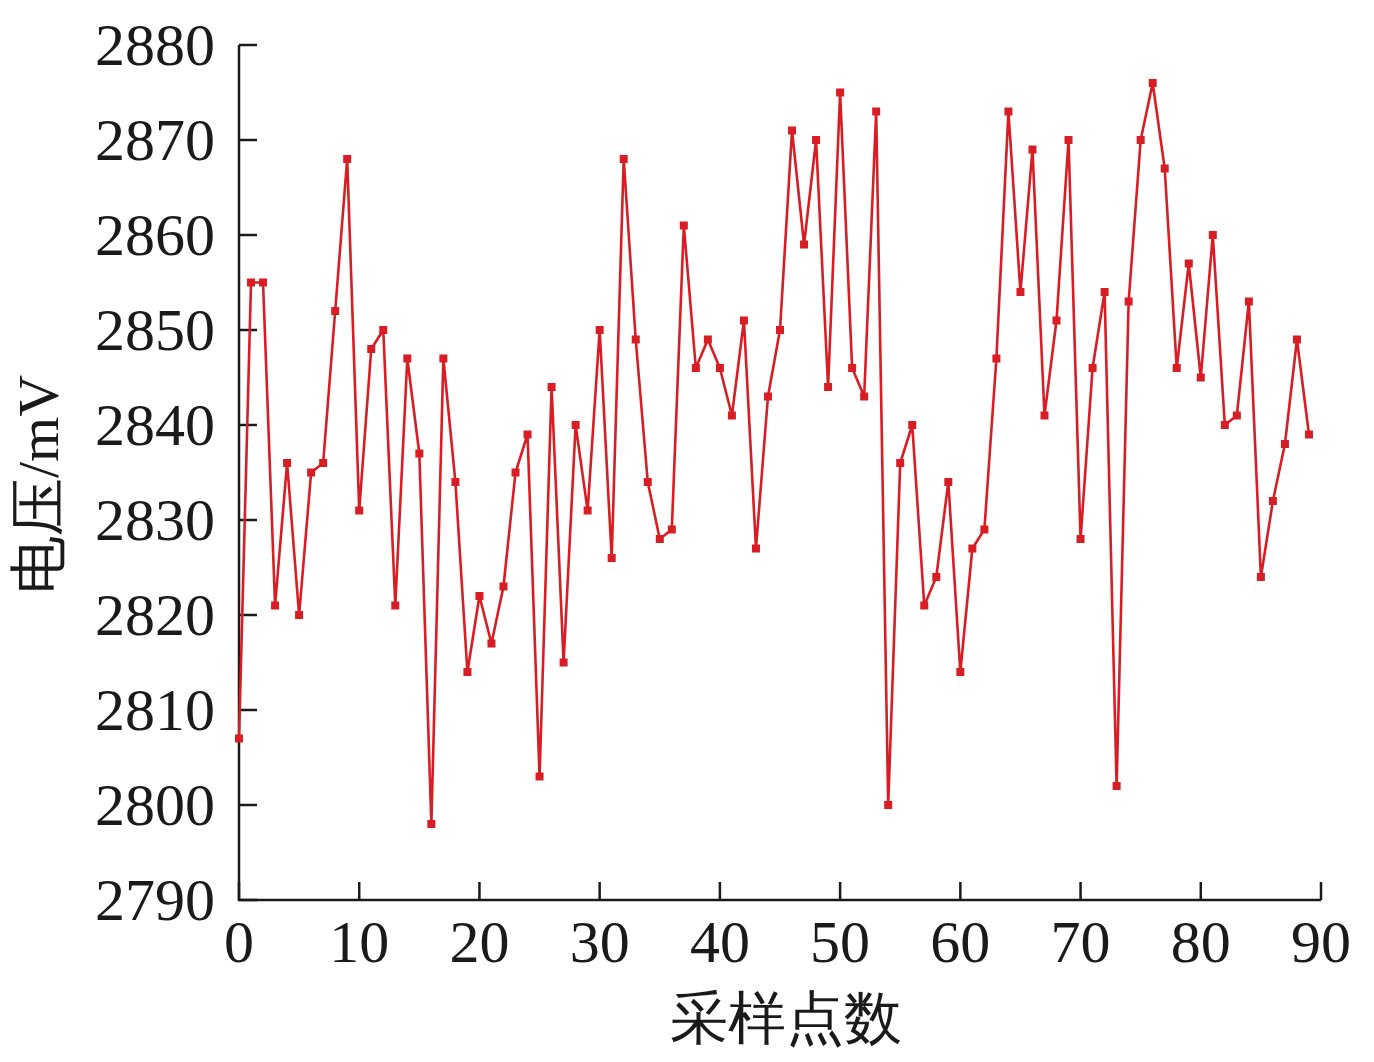  What do you see at coordinates (840, 942) in the screenshot?
I see `x-tick-label: 50` at bounding box center [840, 942].